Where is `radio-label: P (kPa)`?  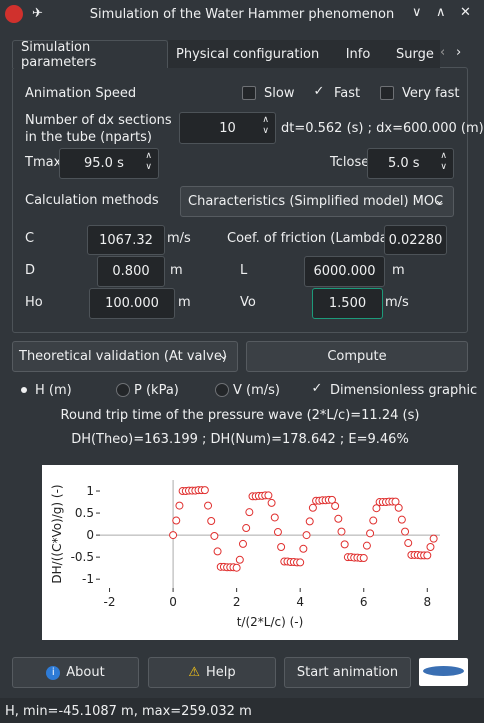 radio-label: P (kPa) is located at coordinates (156, 390).